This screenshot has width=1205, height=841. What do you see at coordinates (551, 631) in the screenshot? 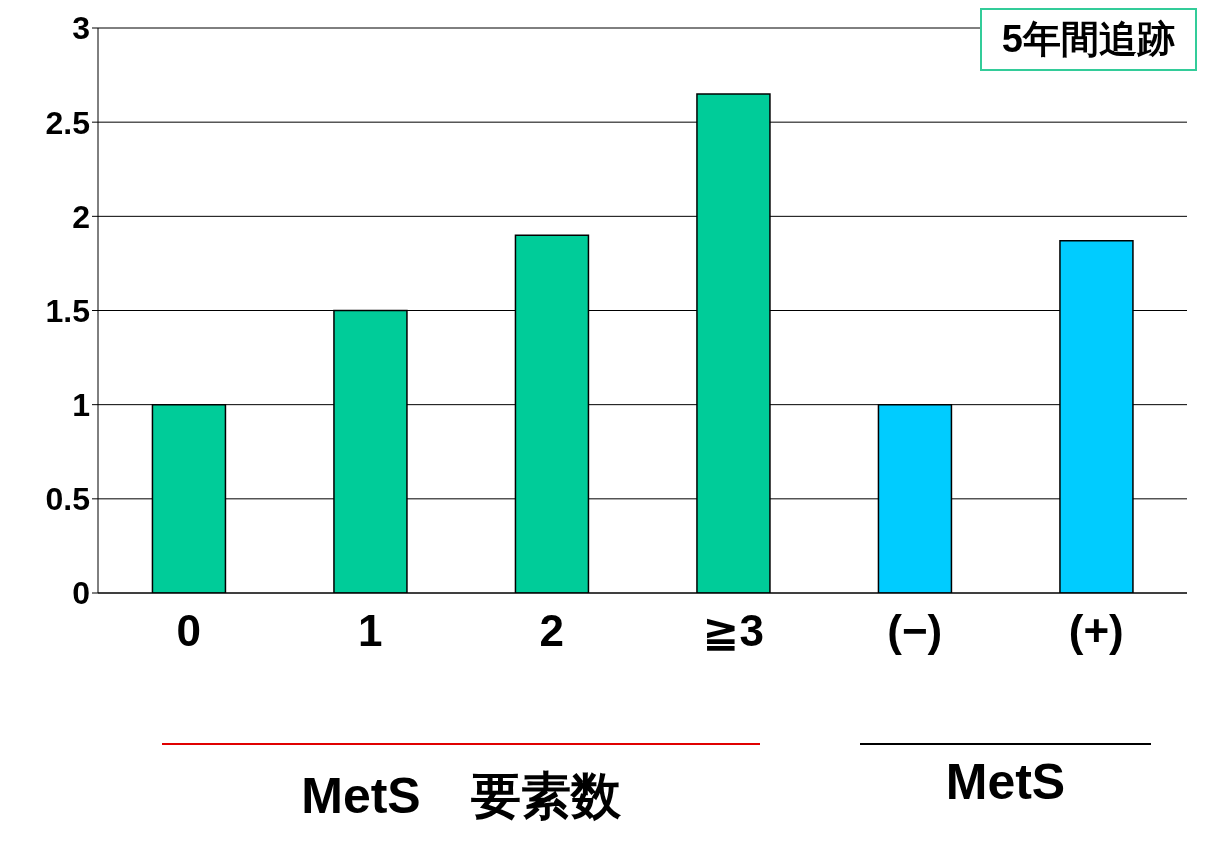
I see `x-tick-label: 2` at bounding box center [551, 631].